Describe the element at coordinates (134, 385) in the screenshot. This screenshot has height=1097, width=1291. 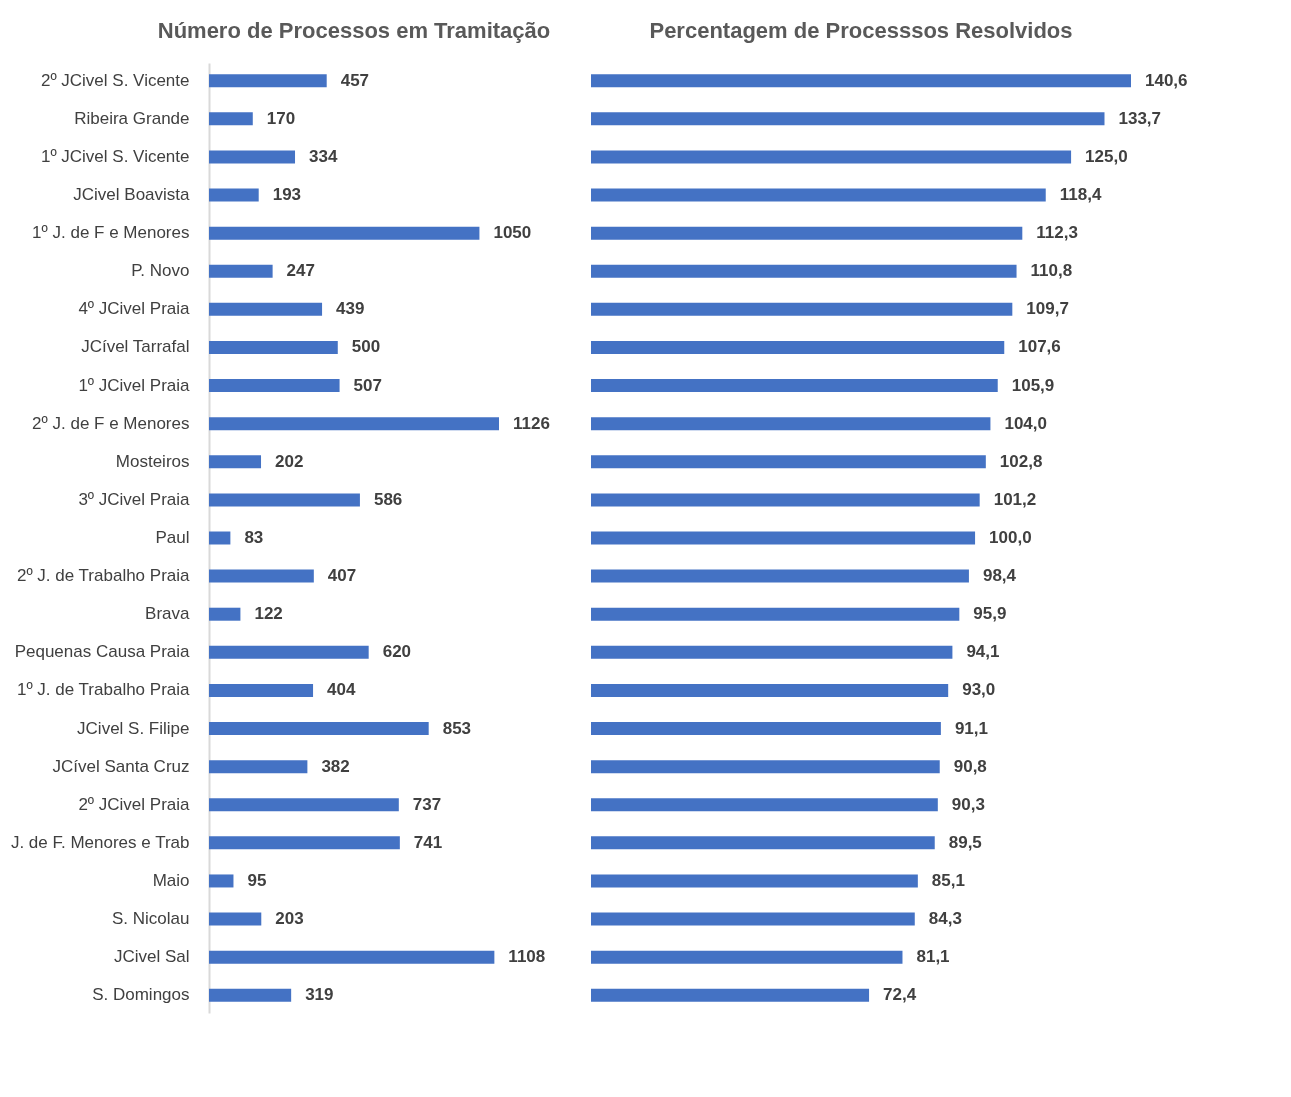
I see `y-tick-label: 1º JCivel Praia` at that location.